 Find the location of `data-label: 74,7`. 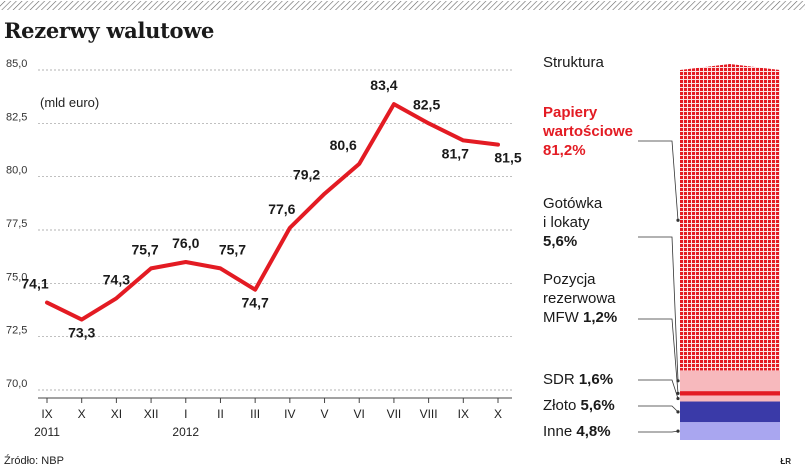

data-label: 74,7 is located at coordinates (255, 303).